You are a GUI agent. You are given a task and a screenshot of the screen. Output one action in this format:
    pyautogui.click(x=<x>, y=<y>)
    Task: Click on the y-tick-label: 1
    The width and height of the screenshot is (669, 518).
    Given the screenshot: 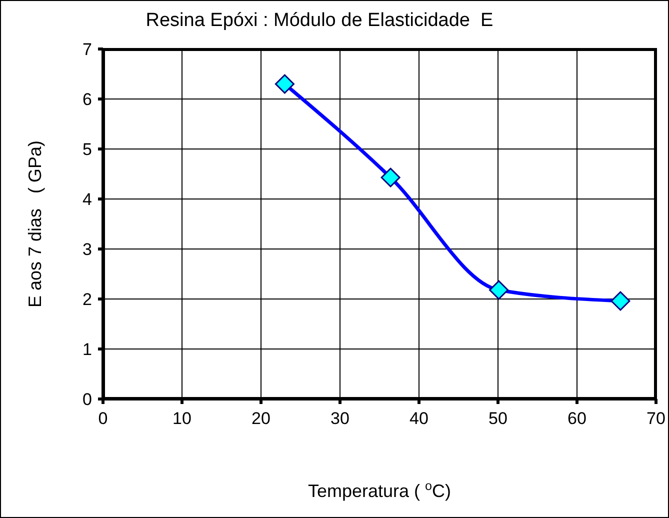 What is the action you would take?
    pyautogui.click(x=87, y=350)
    